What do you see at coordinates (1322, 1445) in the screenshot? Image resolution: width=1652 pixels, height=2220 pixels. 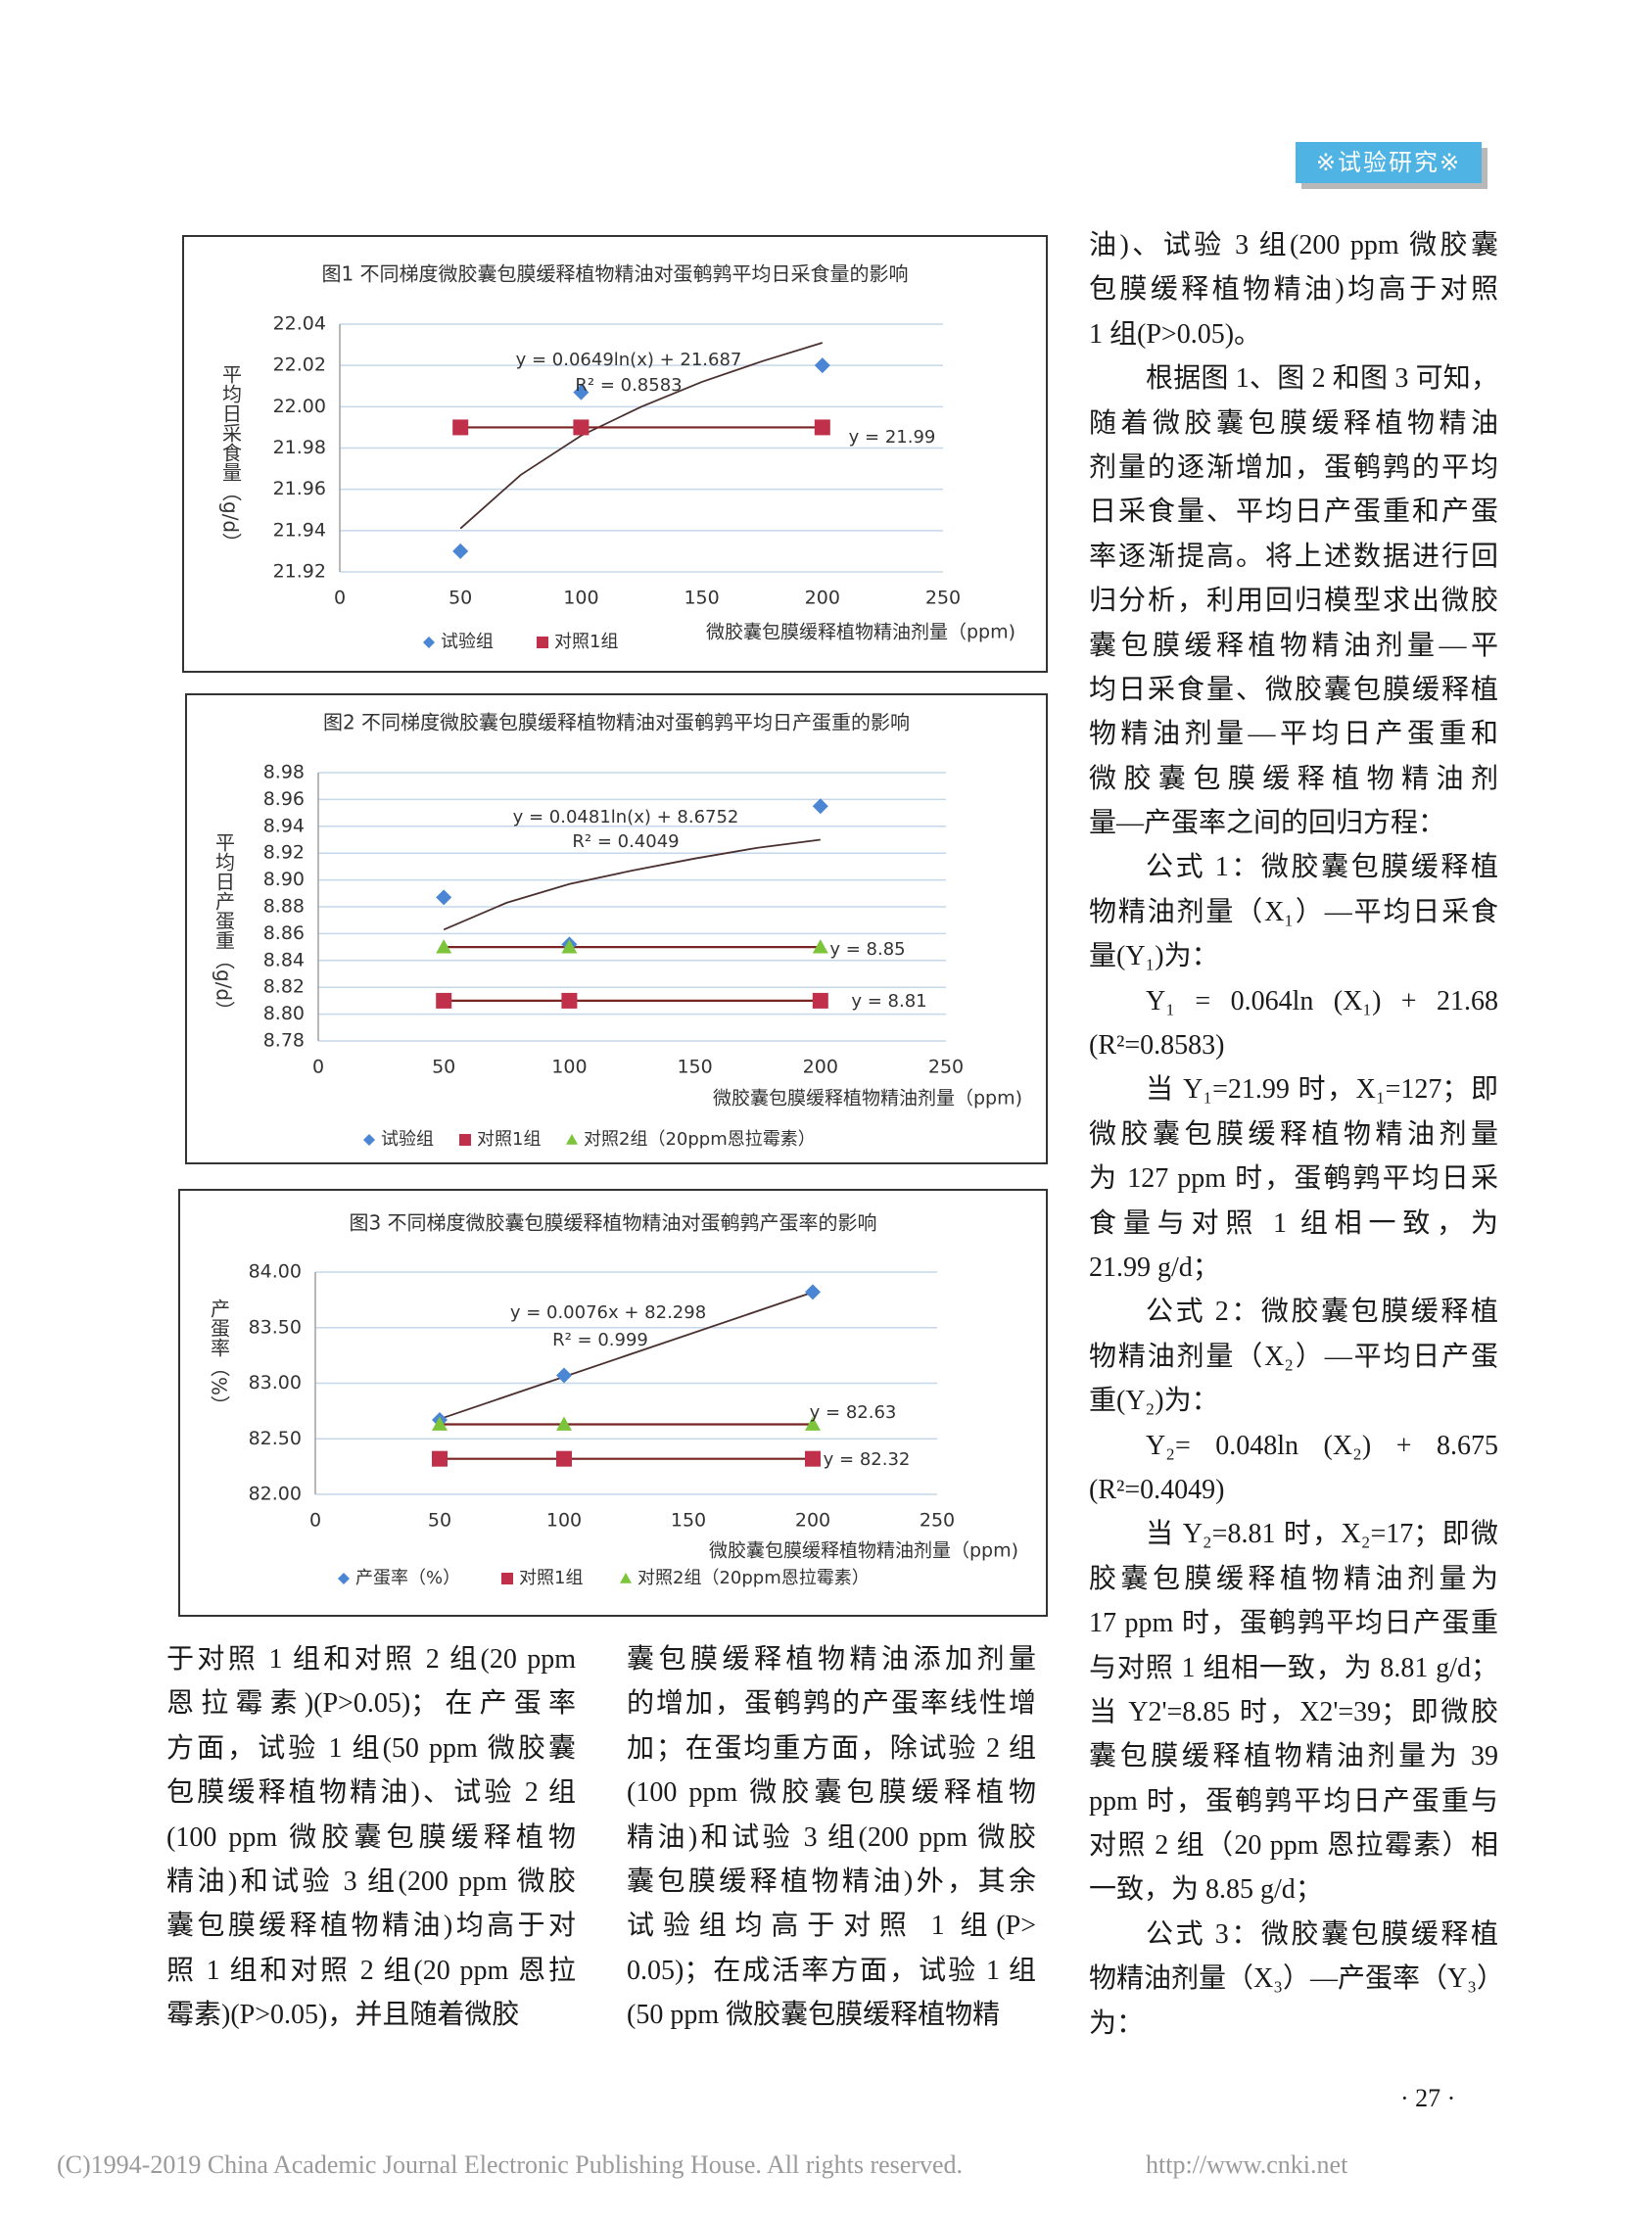 I see `text-line: Y₂= 0.048ln (X₂) + 8.675` at bounding box center [1322, 1445].